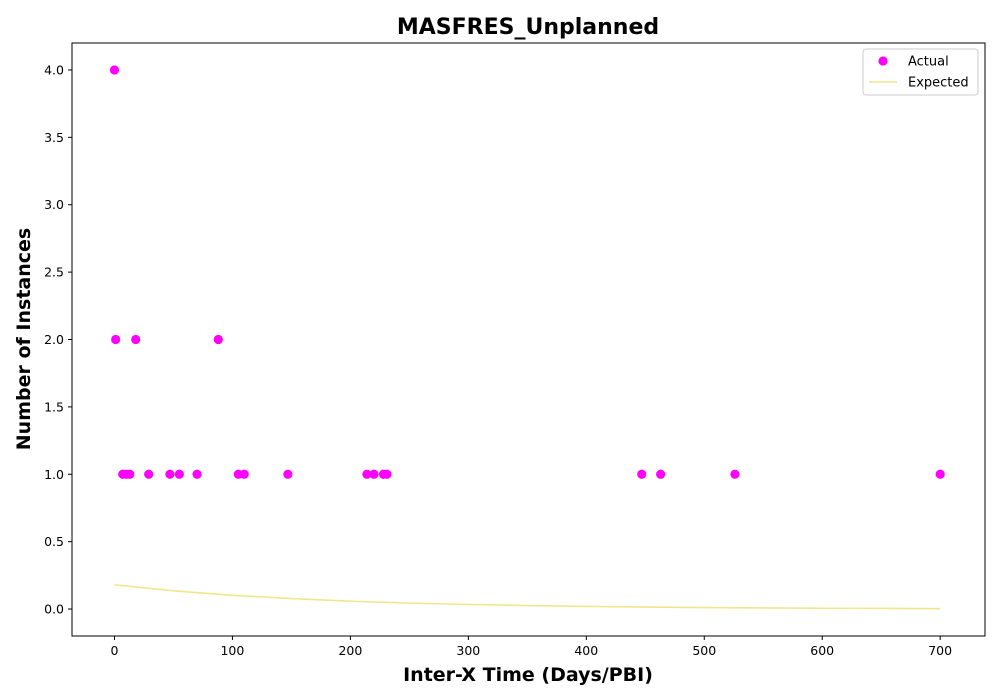 The image size is (1000, 700). What do you see at coordinates (468, 650) in the screenshot?
I see `x-tick-label-3: 300` at bounding box center [468, 650].